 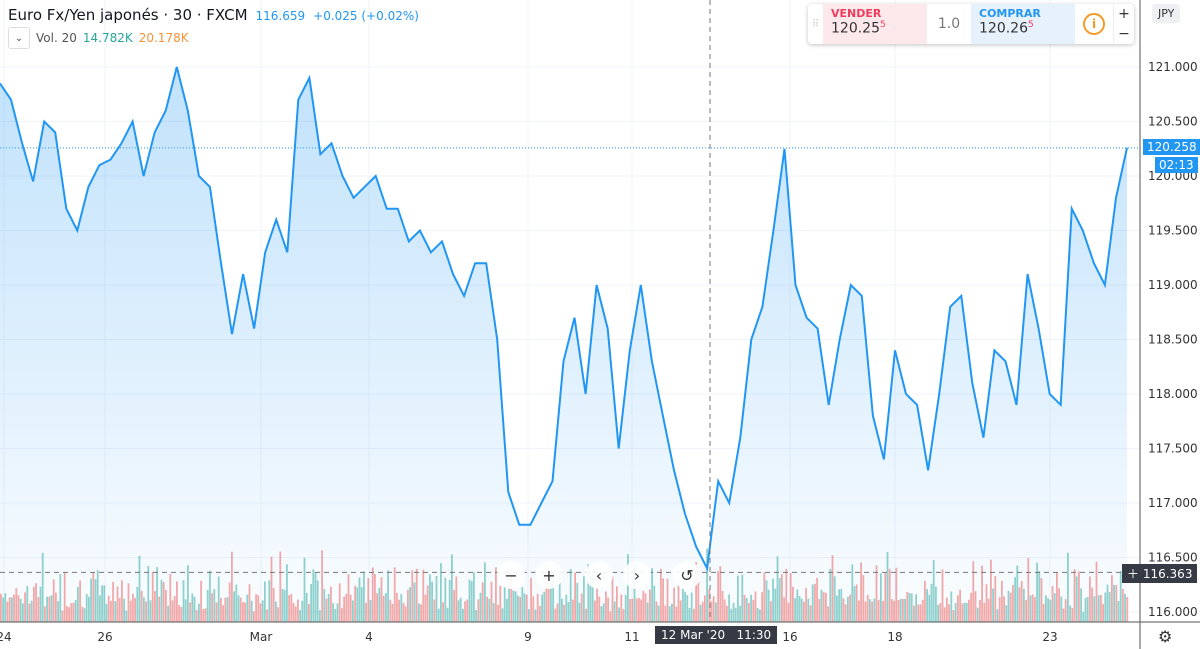 What do you see at coordinates (1173, 67) in the screenshot?
I see `price-tick-label: 121.000` at bounding box center [1173, 67].